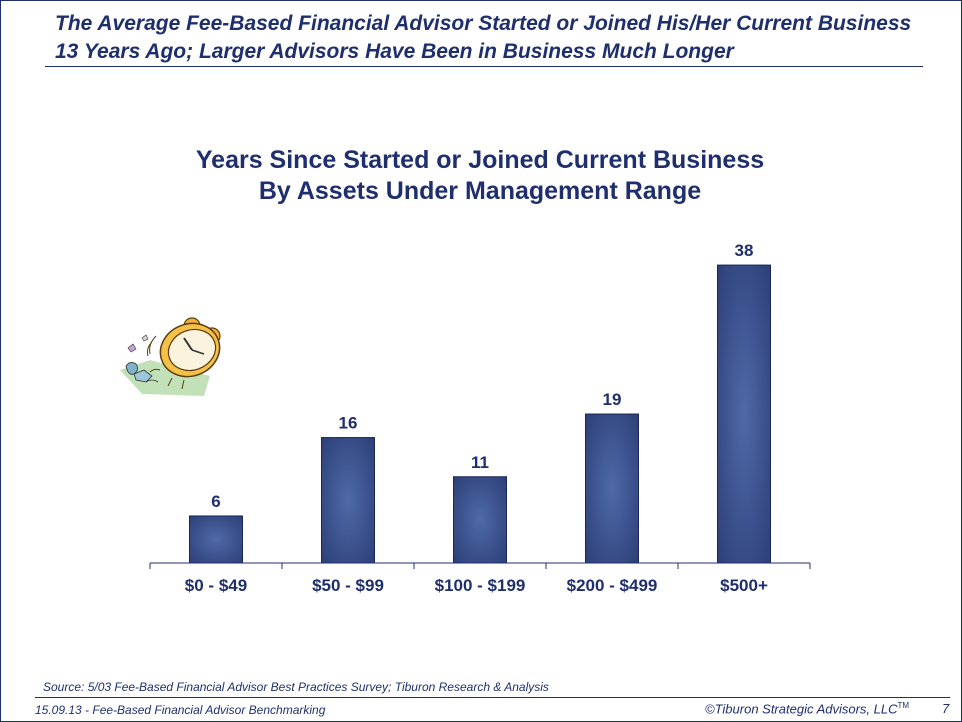  I want to click on chart-title-line-2: By Assets Under Management Range, so click(480, 191).